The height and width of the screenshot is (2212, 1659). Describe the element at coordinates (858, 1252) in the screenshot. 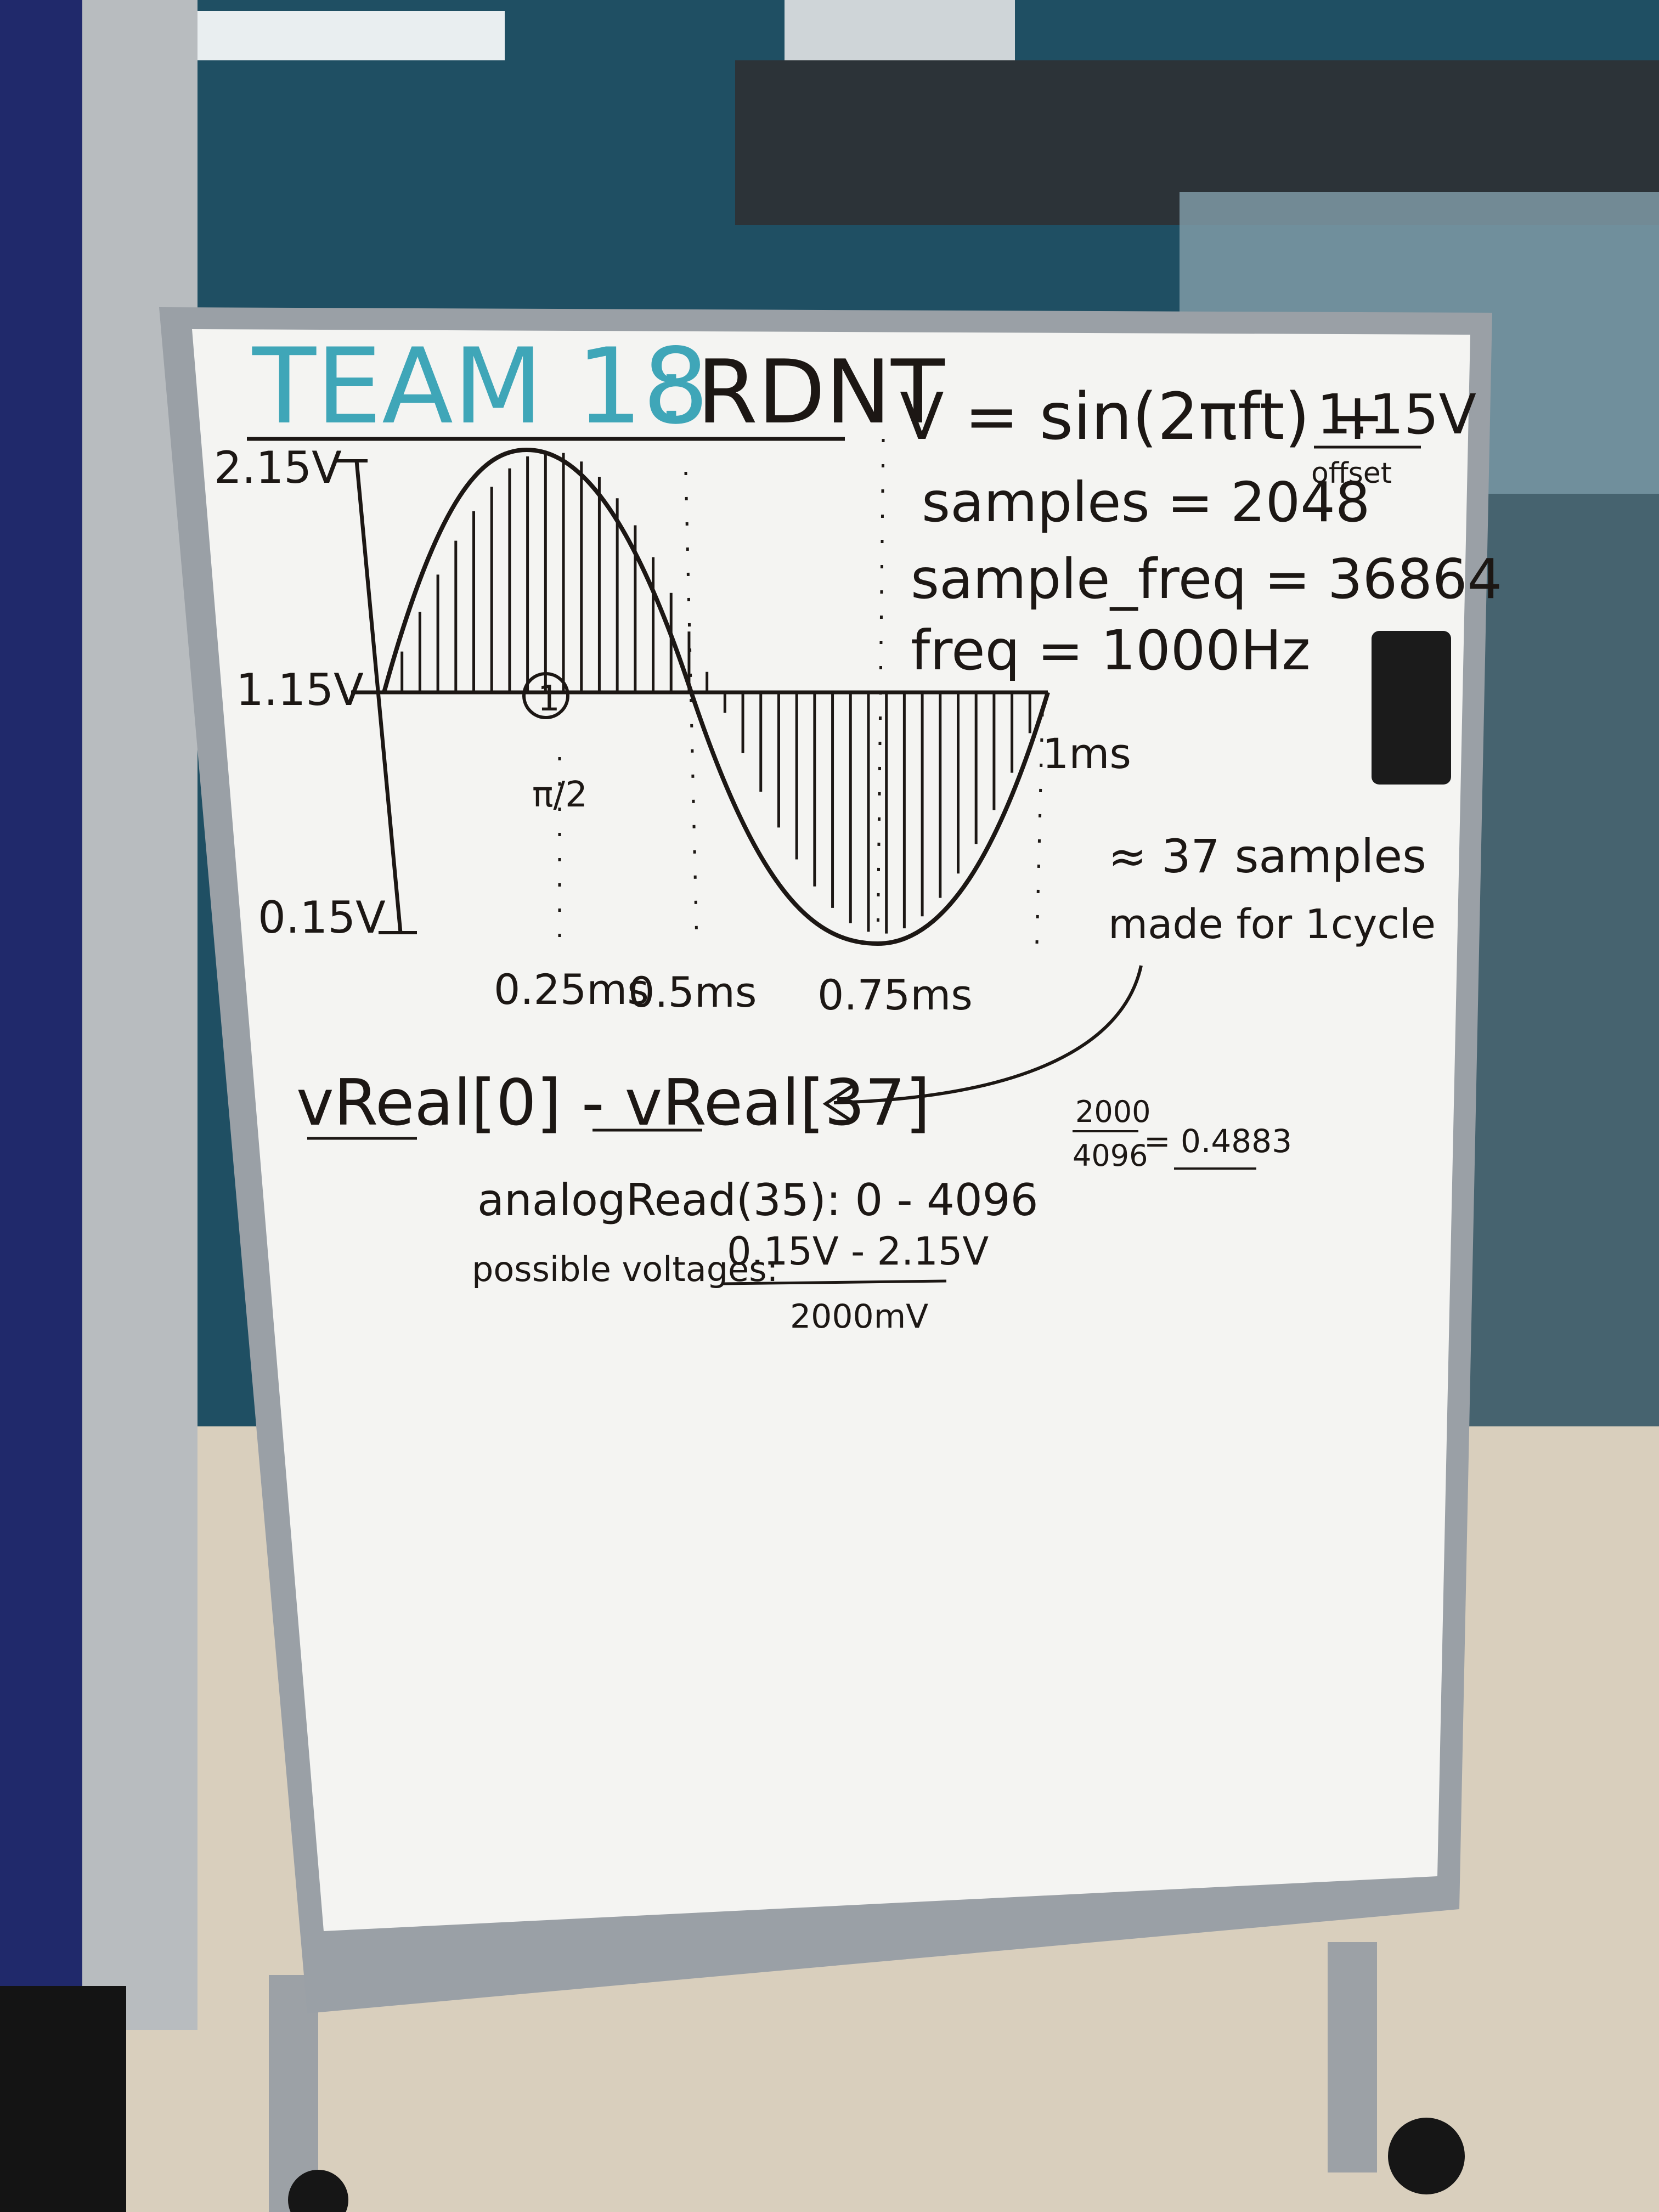

I see `possible-voltages-range: 0.15V - 2.15V` at that location.